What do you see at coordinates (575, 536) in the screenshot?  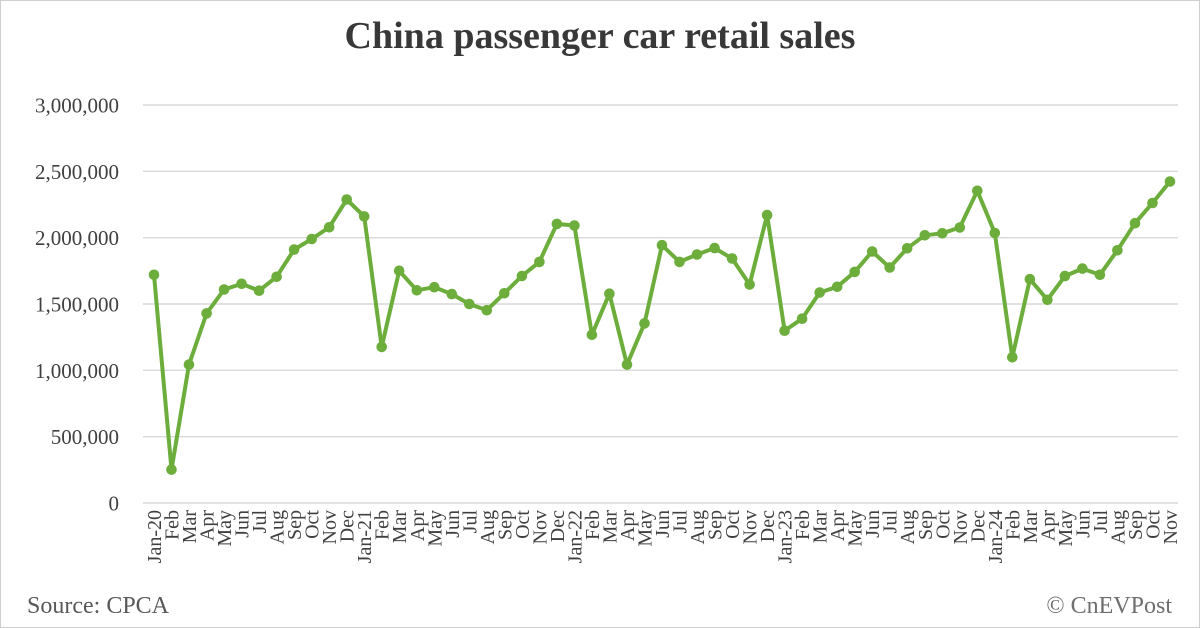 I see `x-tick-label: Jan-22` at bounding box center [575, 536].